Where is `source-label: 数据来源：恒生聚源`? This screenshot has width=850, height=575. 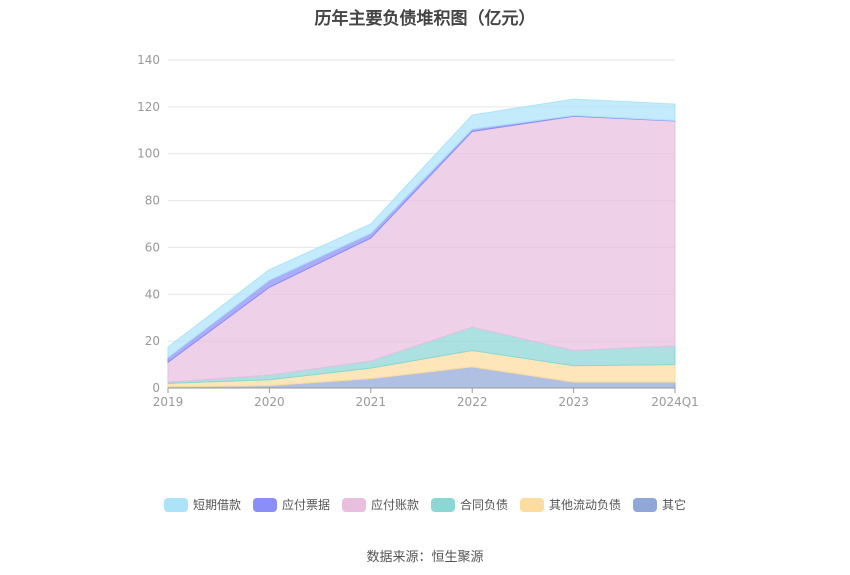
source-label: 数据来源：恒生聚源 is located at coordinates (425, 557).